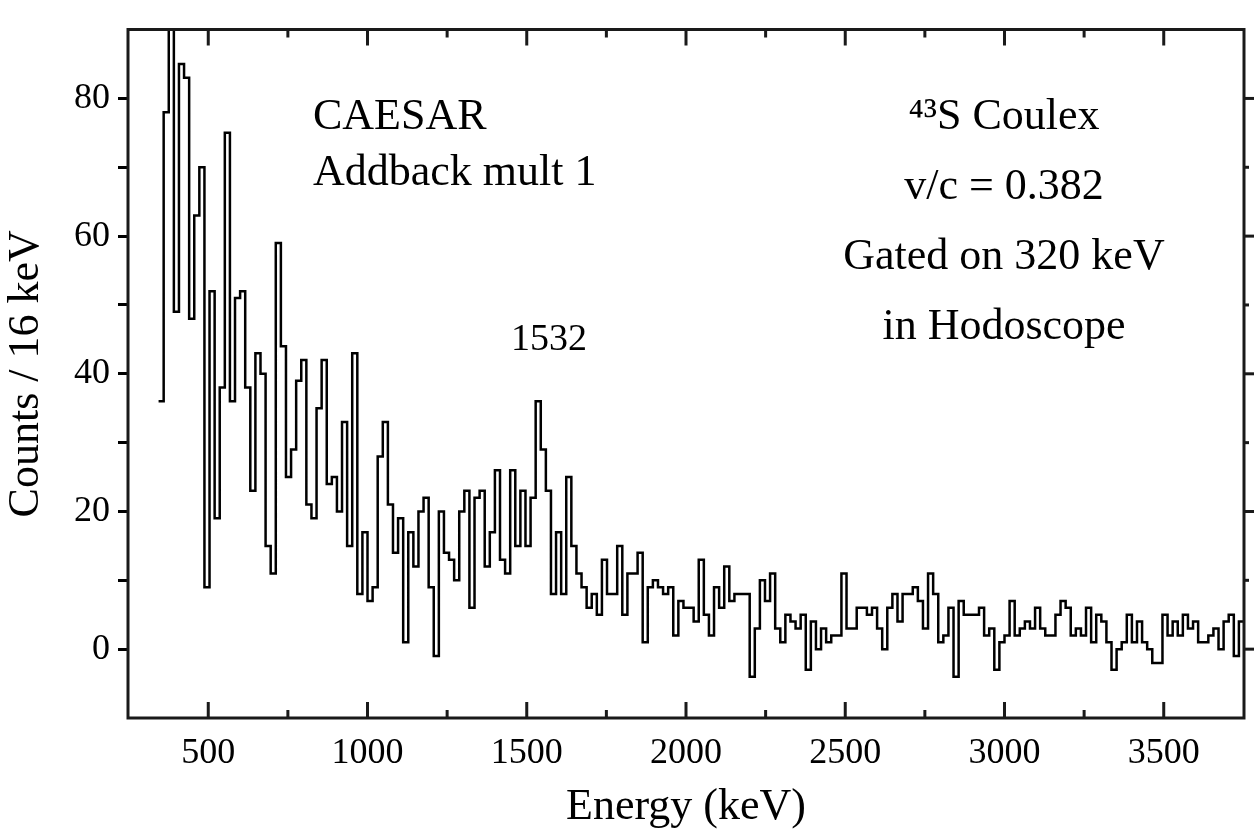 The image size is (1257, 834). Describe the element at coordinates (686, 805) in the screenshot. I see `x-axis-title: Energy (keV)` at that location.